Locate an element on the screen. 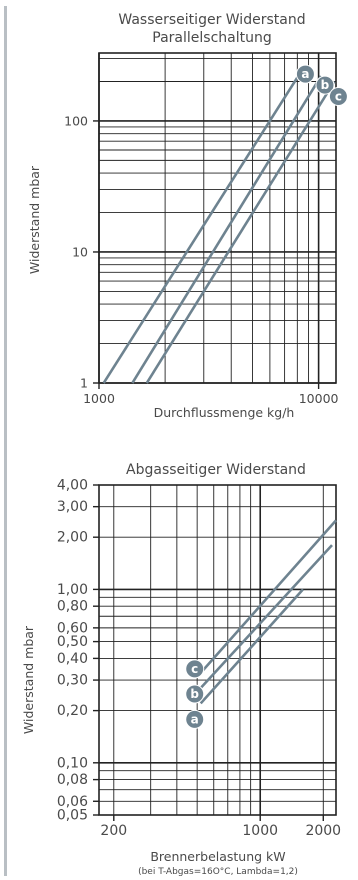  chart2-x-axis-title: Brennerbelastung kW is located at coordinates (217, 856).